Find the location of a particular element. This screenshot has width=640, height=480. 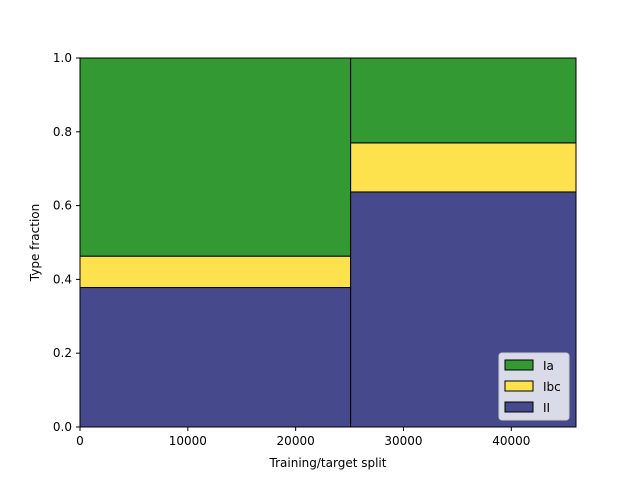

y-tick-label: 0.0 is located at coordinates (62, 427).